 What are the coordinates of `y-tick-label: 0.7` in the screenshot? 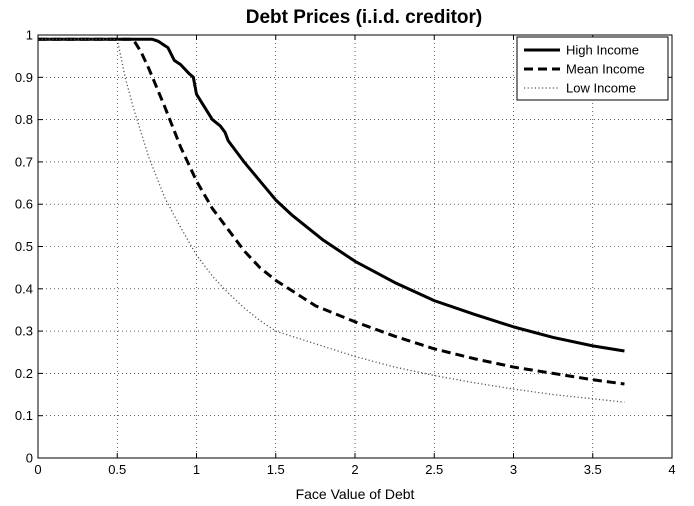 It's located at (24, 161).